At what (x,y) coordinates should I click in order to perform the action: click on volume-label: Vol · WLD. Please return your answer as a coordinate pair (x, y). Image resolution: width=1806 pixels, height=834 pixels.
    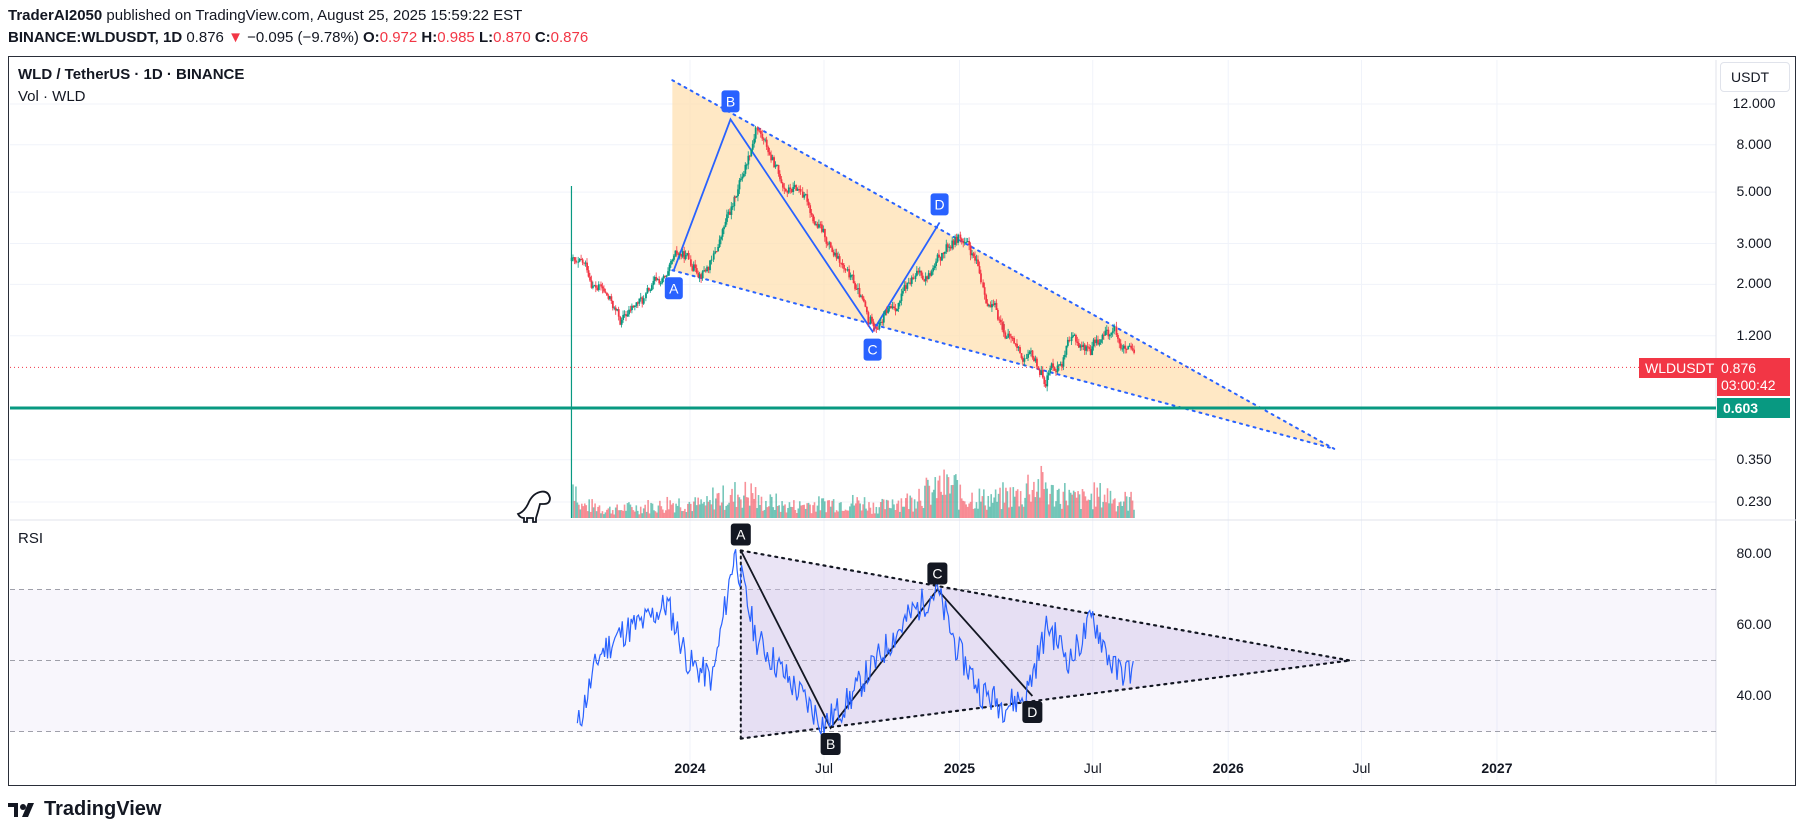
    Looking at the image, I should click on (52, 96).